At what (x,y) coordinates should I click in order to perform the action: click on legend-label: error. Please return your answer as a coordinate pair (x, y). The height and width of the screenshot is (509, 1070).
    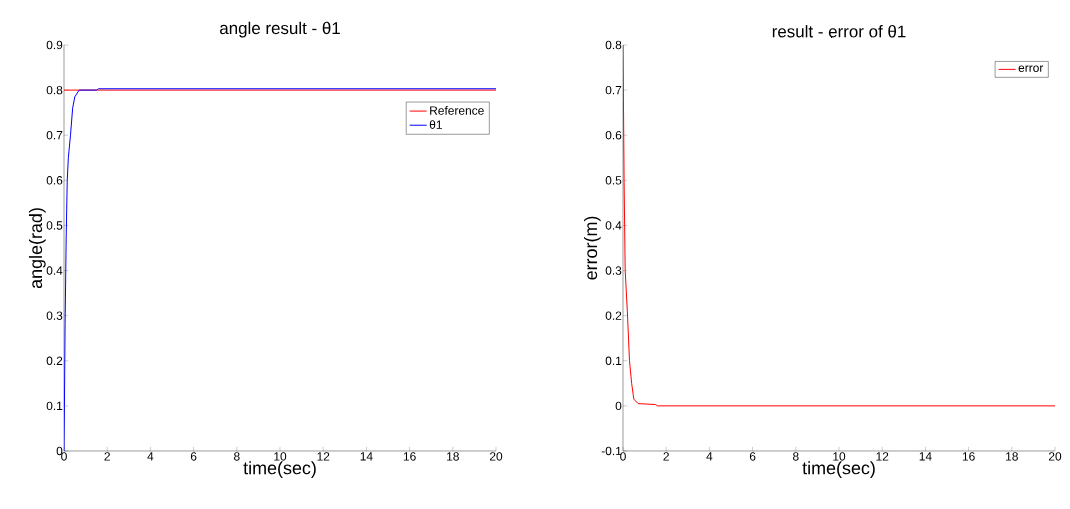
    Looking at the image, I should click on (1031, 68).